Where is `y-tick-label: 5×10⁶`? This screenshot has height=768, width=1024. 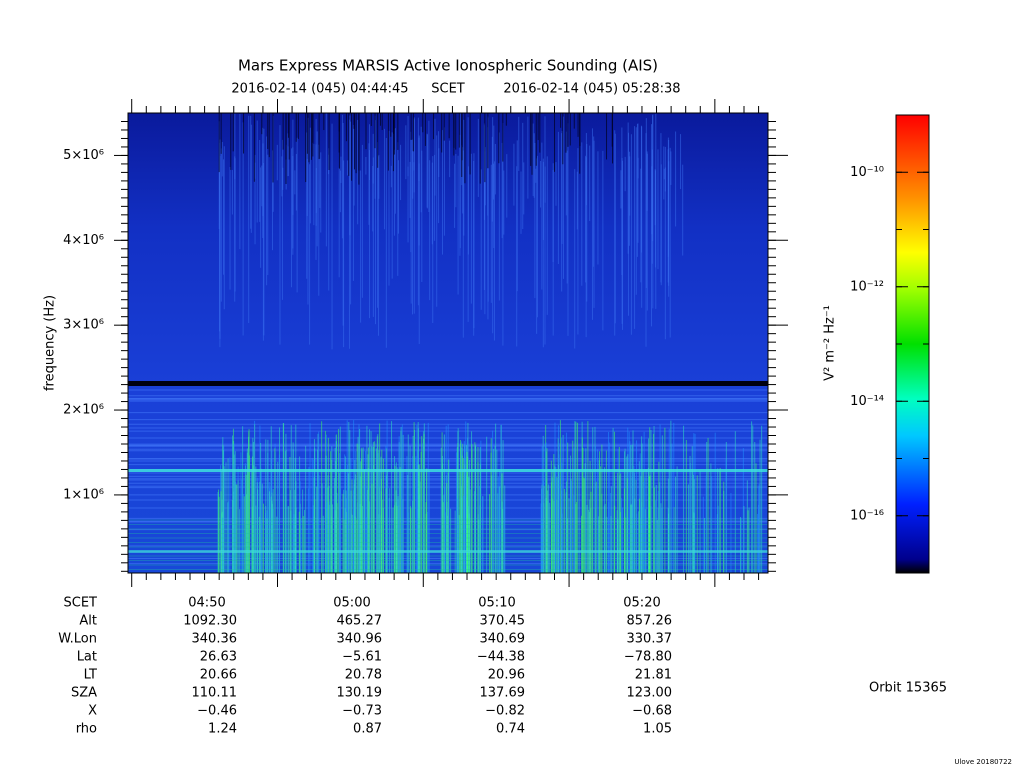 y-tick-label: 5×10⁶ is located at coordinates (83, 155).